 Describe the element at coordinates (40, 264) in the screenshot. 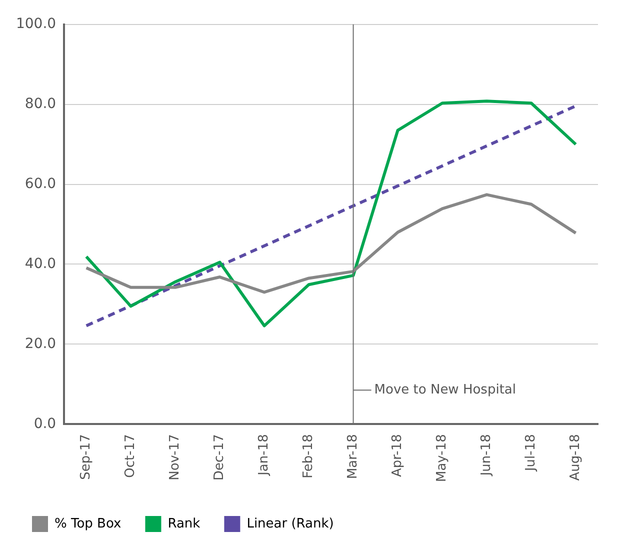

I see `y-tick-label: 40.0` at that location.